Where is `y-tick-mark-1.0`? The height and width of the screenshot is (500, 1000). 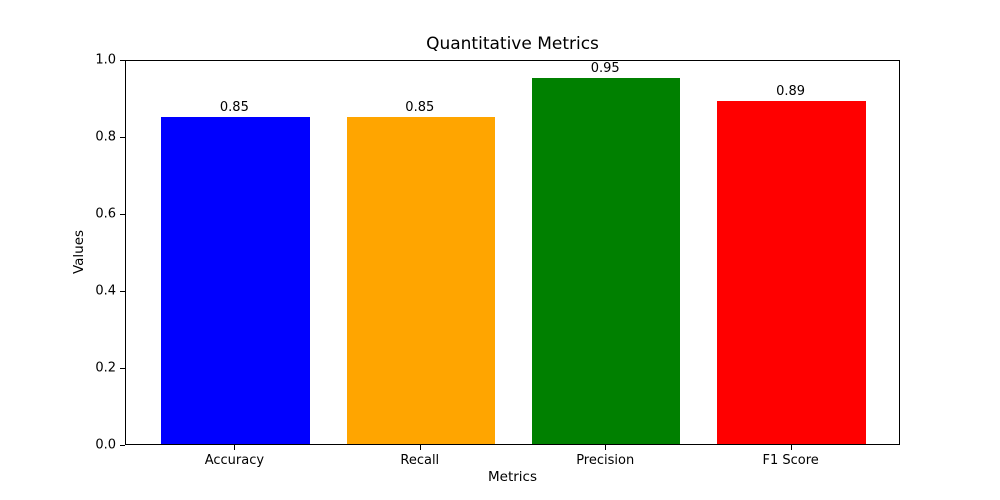 y-tick-mark-1.0 is located at coordinates (122, 60).